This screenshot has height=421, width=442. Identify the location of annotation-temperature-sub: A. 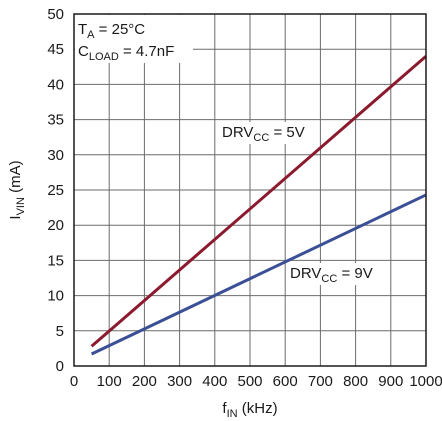
(91, 35).